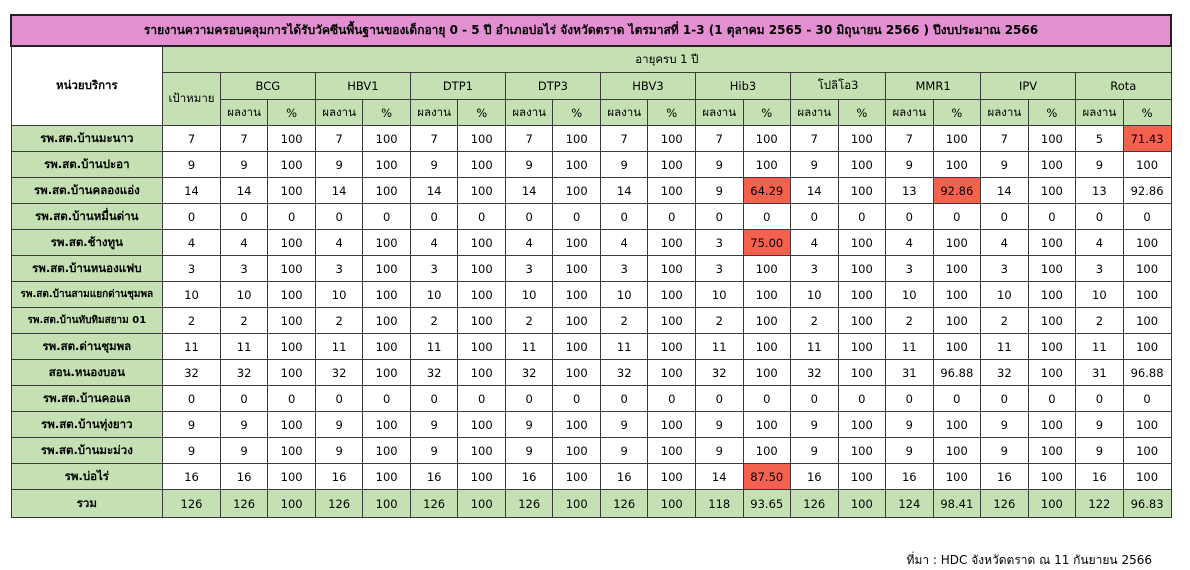 The image size is (1190, 570). What do you see at coordinates (87, 138) in the screenshot?
I see `unit-name: รพ.สต.บ้านมะนาว` at bounding box center [87, 138].